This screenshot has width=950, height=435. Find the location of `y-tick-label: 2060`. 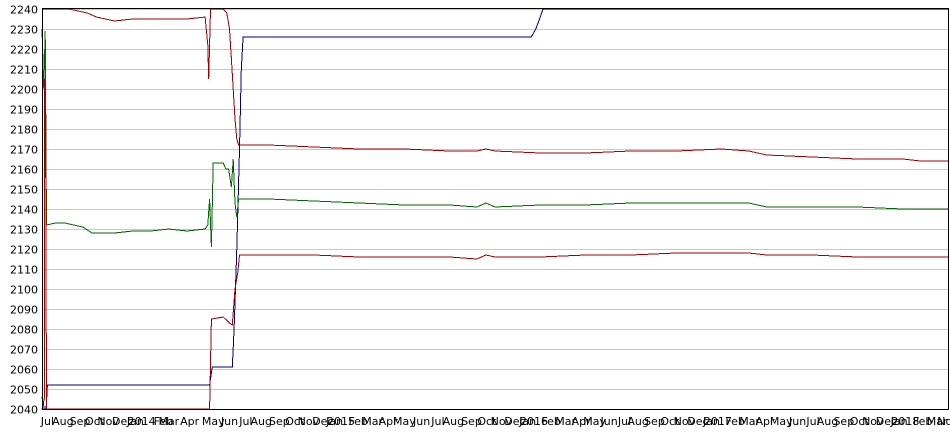

y-tick-label: 2060 is located at coordinates (24, 370).